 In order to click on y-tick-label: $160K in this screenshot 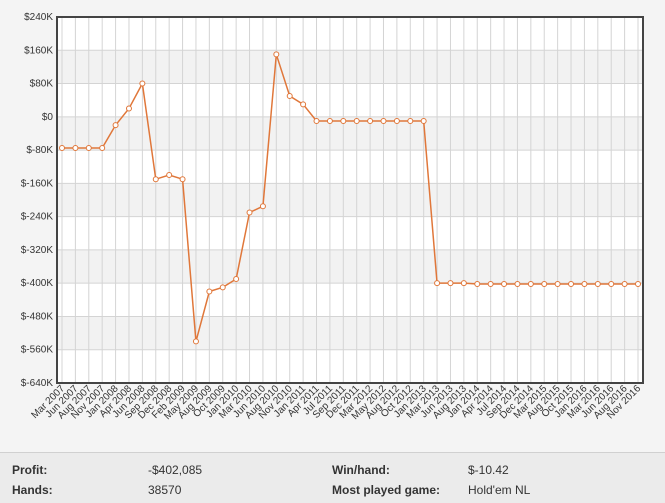, I will do `click(38, 50)`.